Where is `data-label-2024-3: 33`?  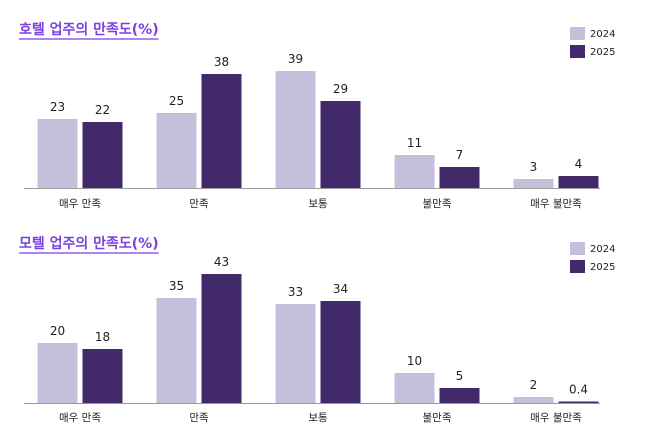
data-label-2024-3: 33 is located at coordinates (295, 292).